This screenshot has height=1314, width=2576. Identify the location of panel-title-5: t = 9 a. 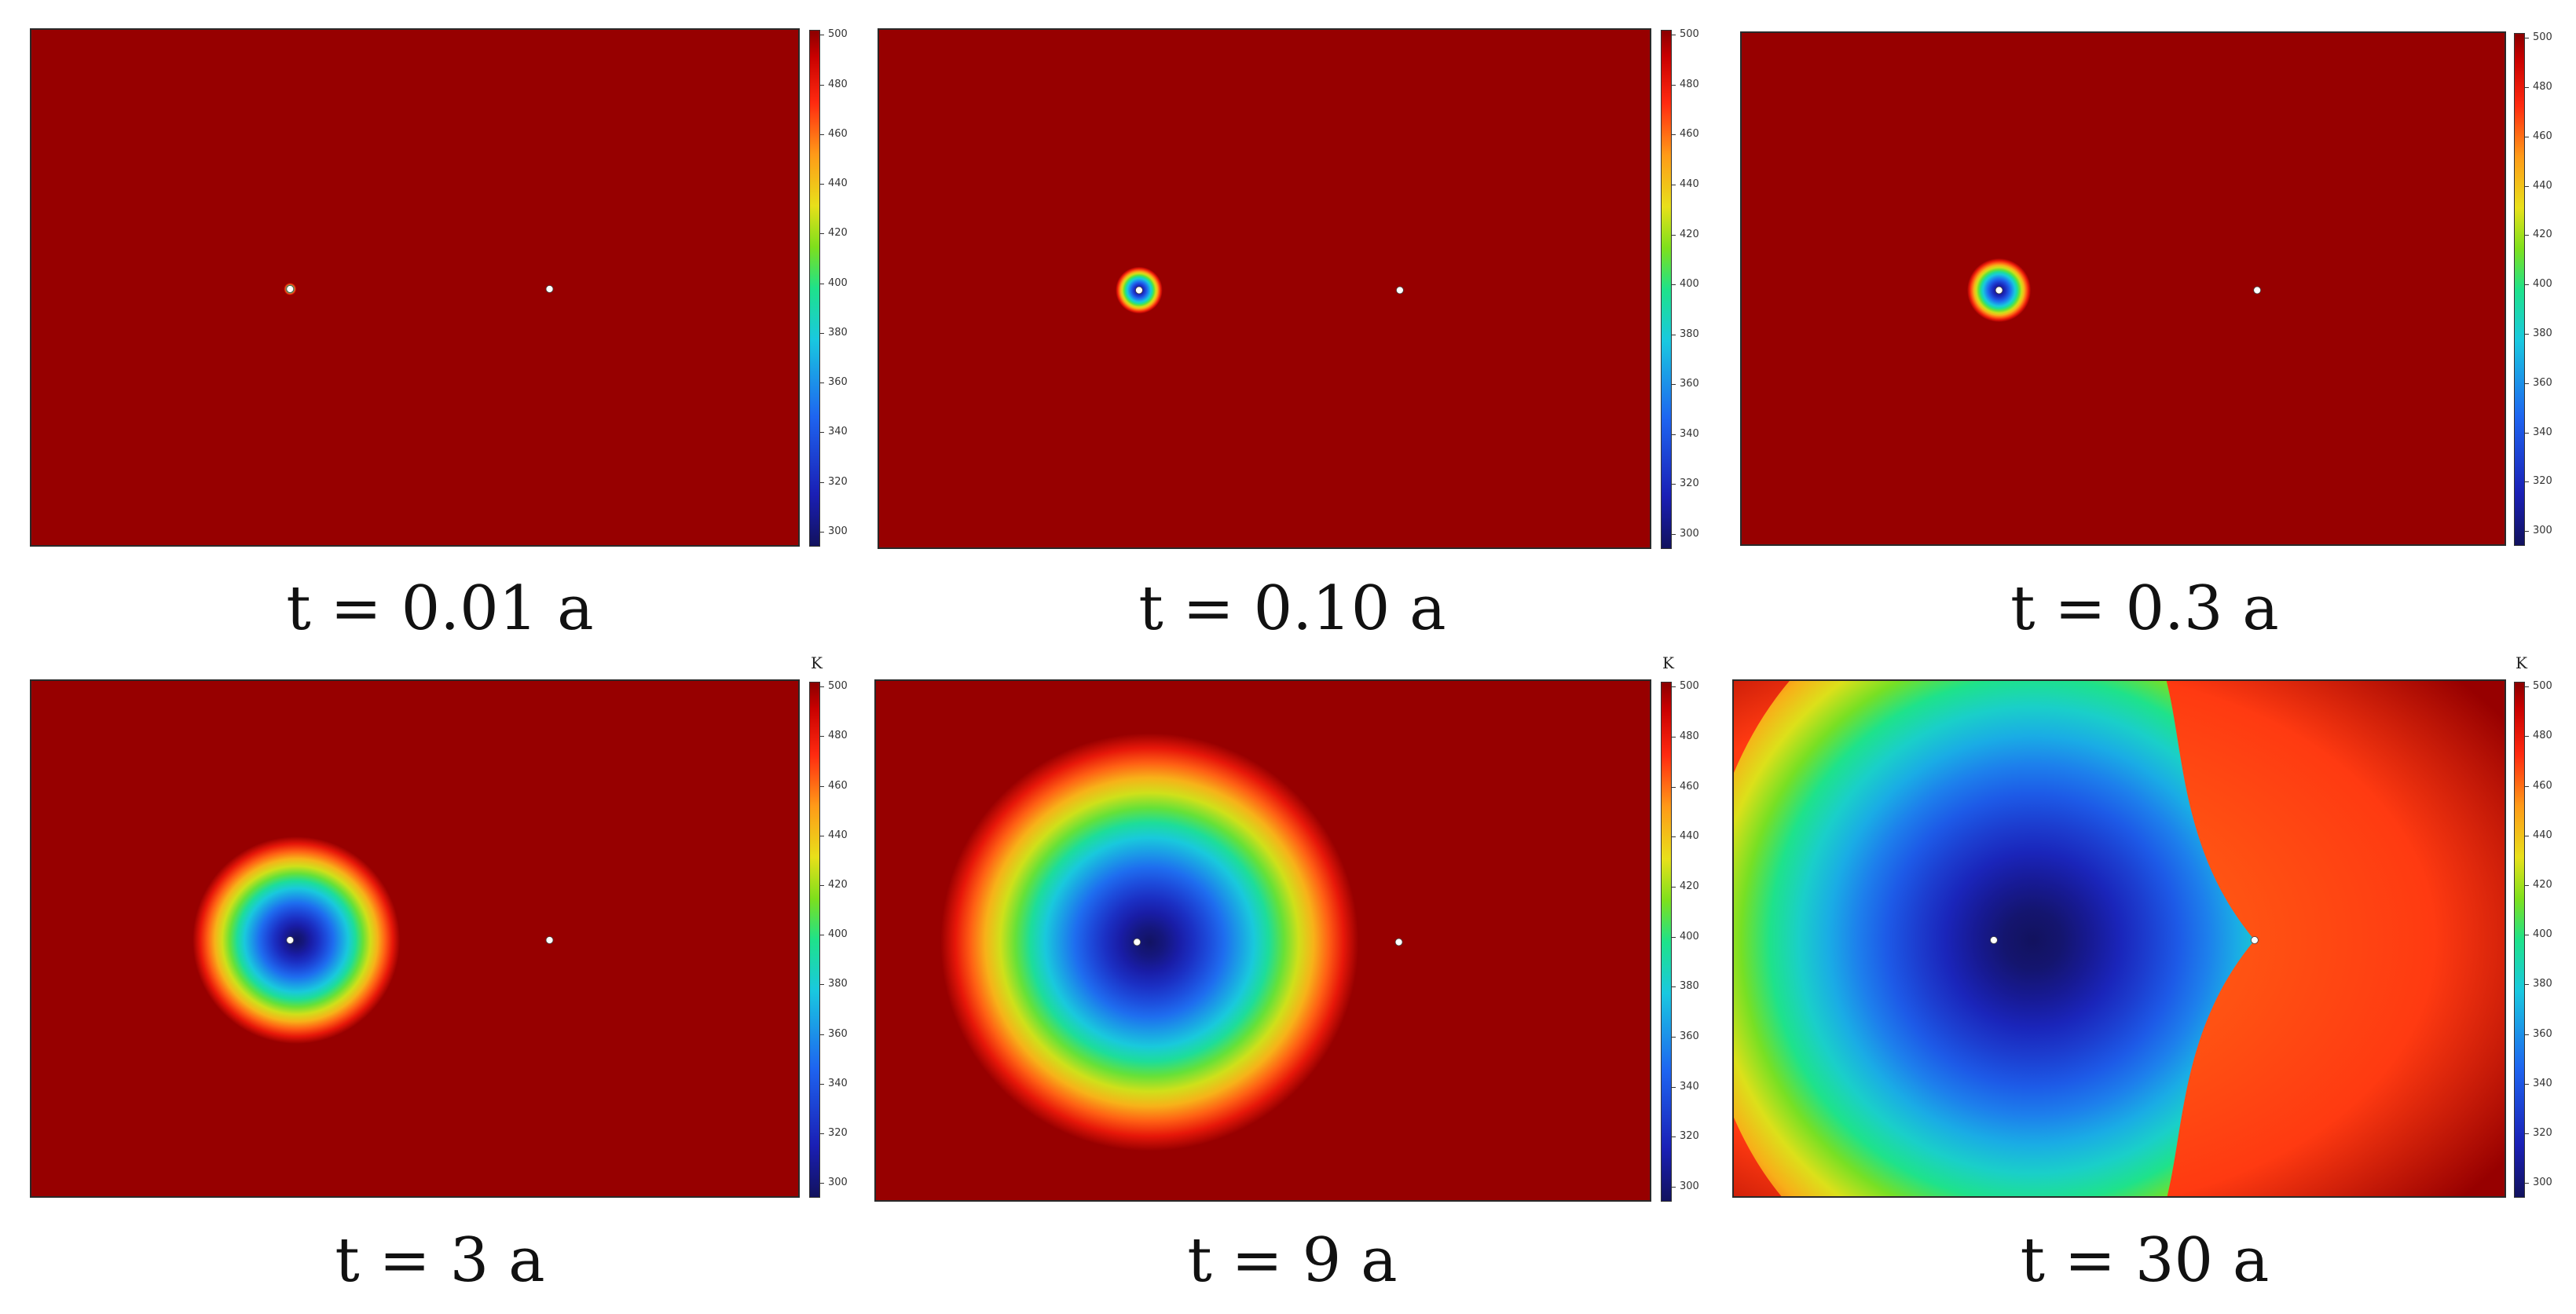
(1292, 1260).